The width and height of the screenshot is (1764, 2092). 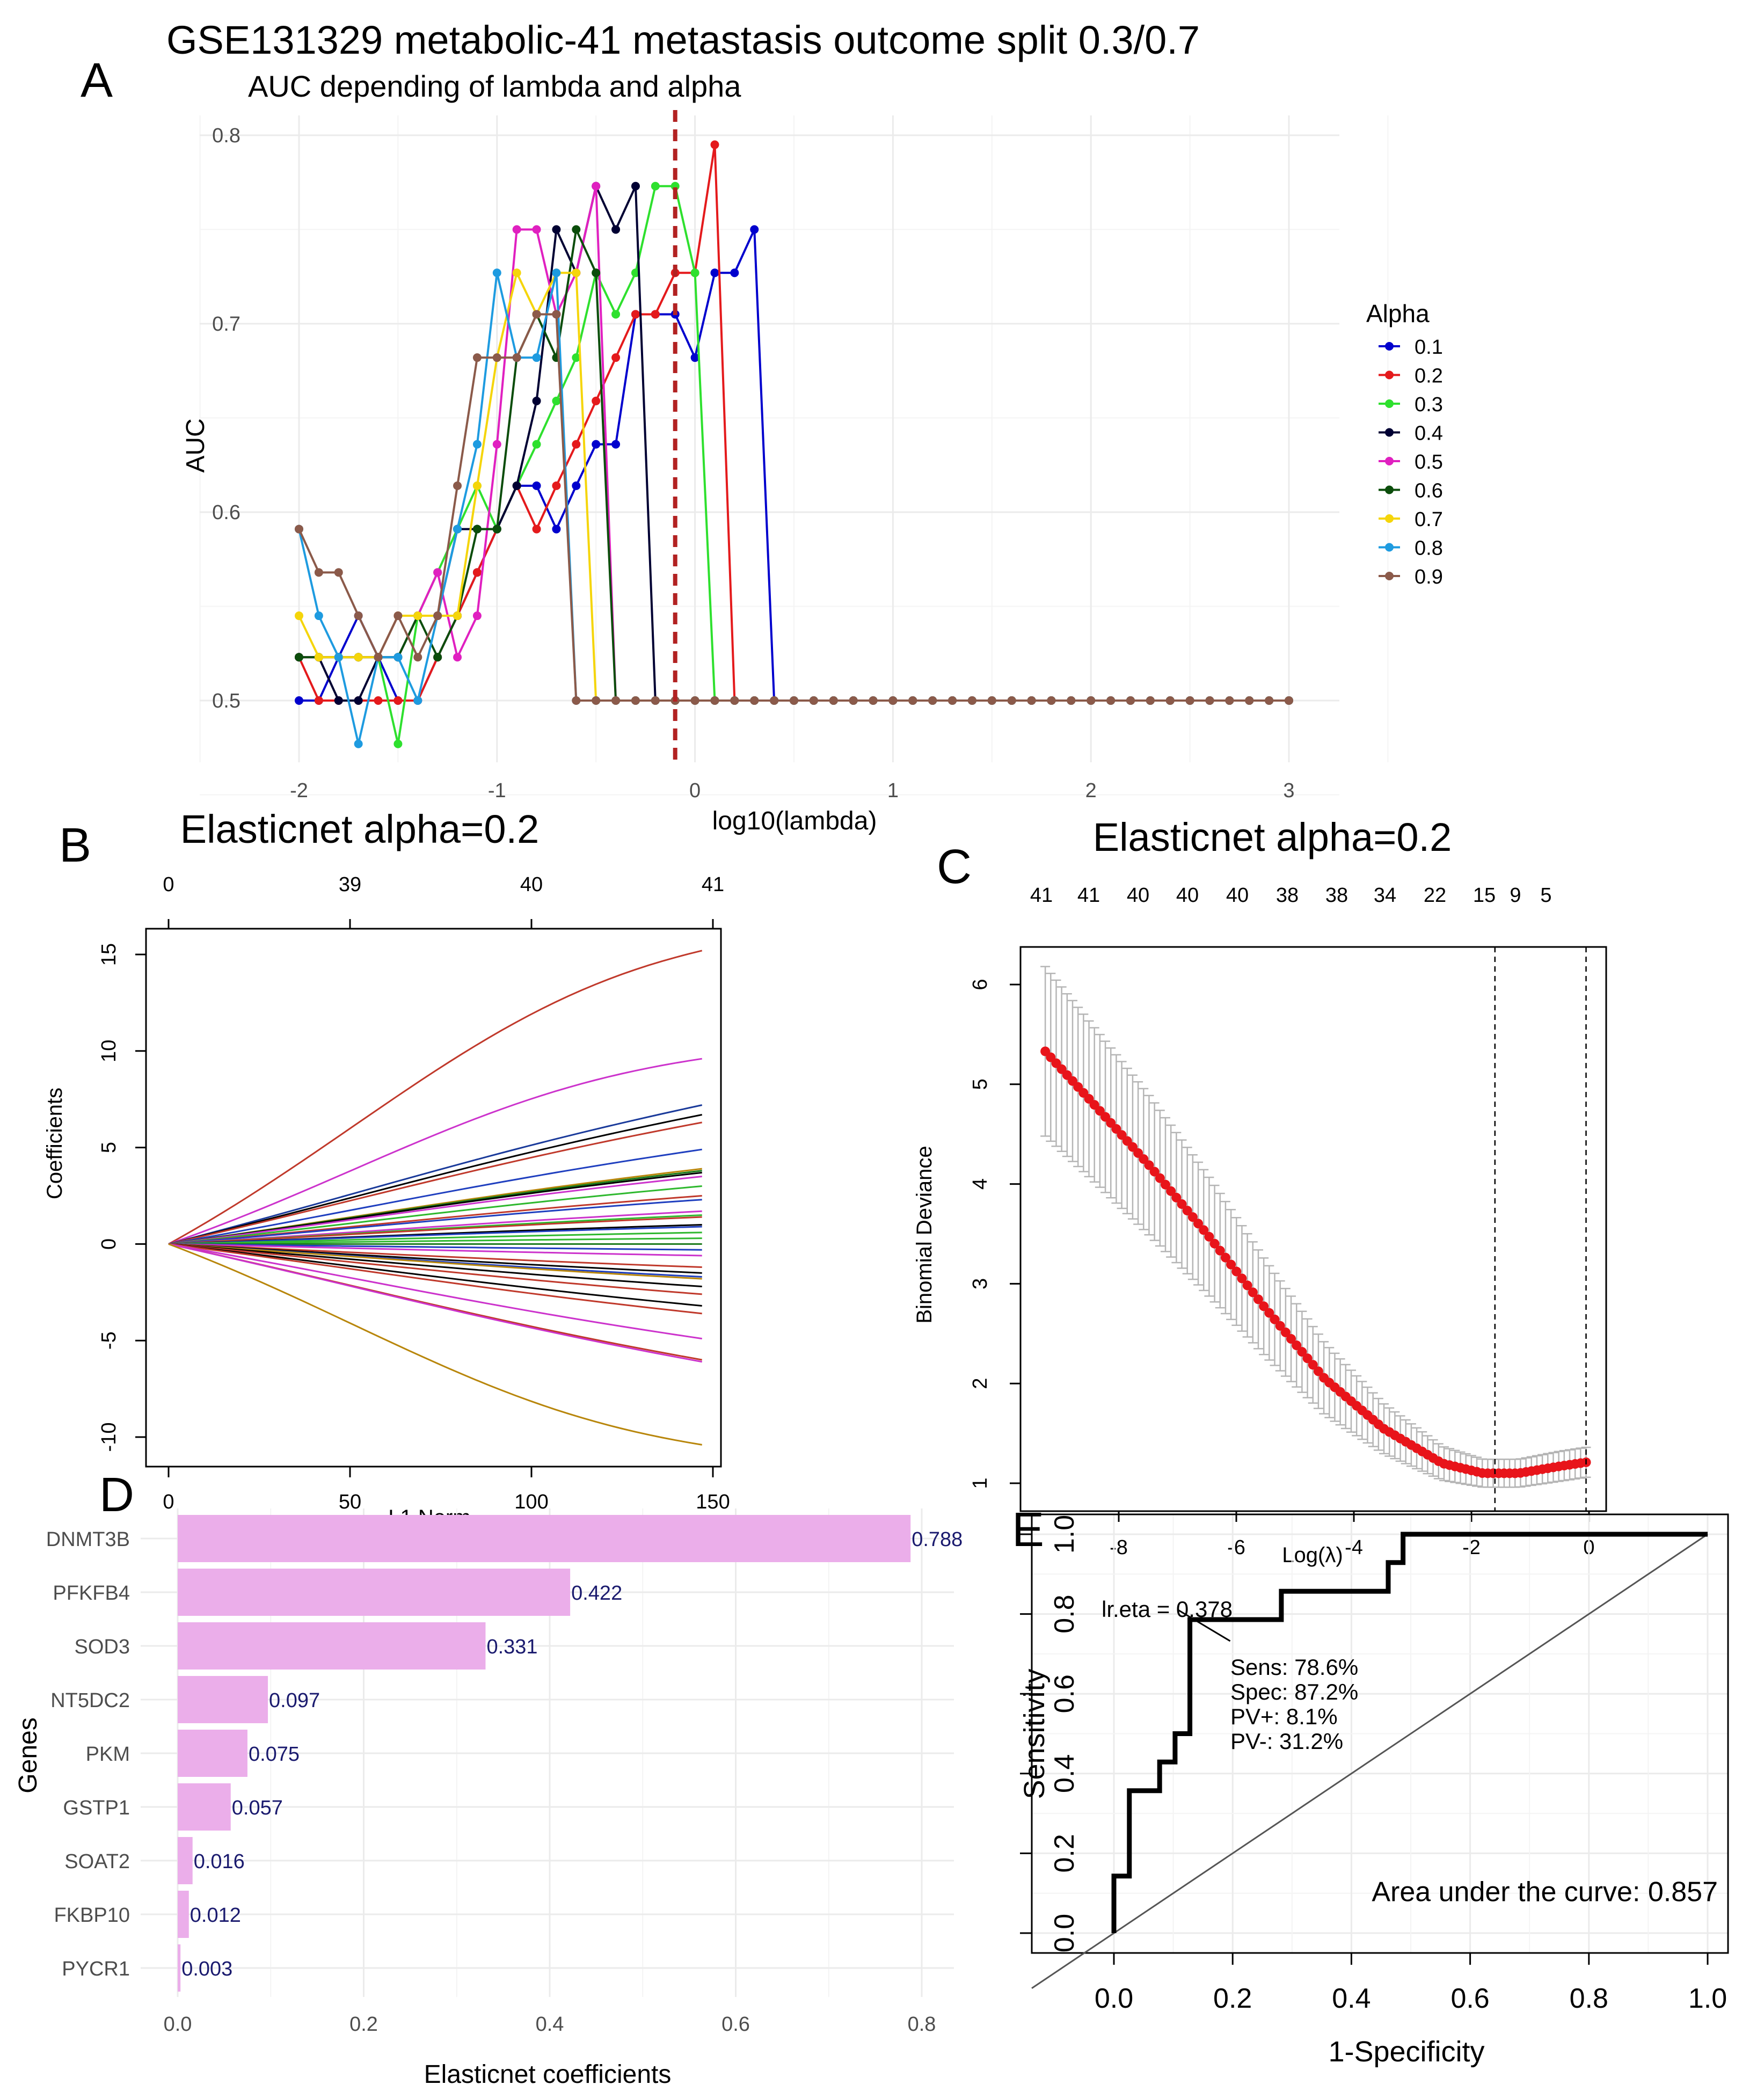 I want to click on x-tick-label: 0.2, so click(x=1232, y=1999).